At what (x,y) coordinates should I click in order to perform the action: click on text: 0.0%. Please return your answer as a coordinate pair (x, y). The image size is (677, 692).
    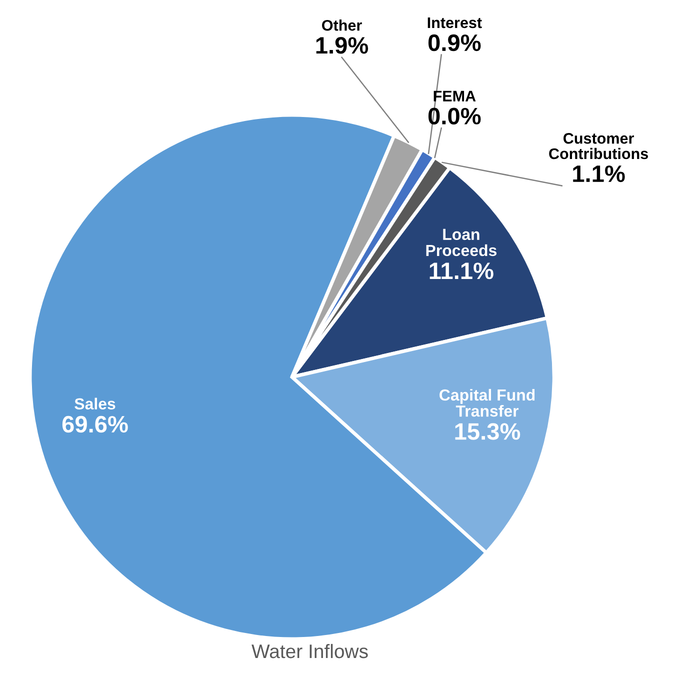
    Looking at the image, I should click on (454, 116).